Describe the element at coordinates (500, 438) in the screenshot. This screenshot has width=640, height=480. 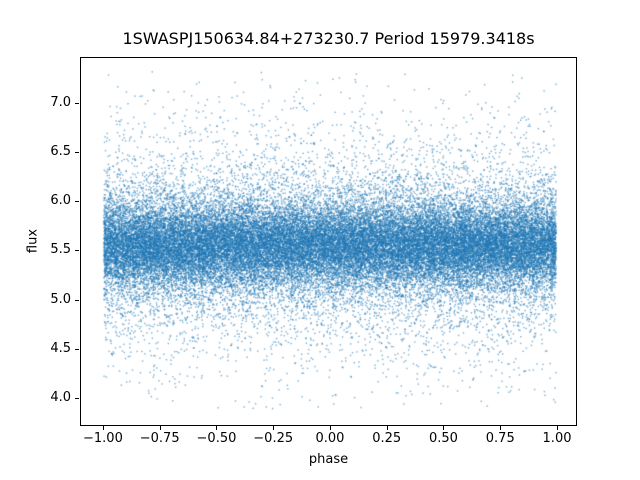
I see `x-tick-label: 0.75` at that location.